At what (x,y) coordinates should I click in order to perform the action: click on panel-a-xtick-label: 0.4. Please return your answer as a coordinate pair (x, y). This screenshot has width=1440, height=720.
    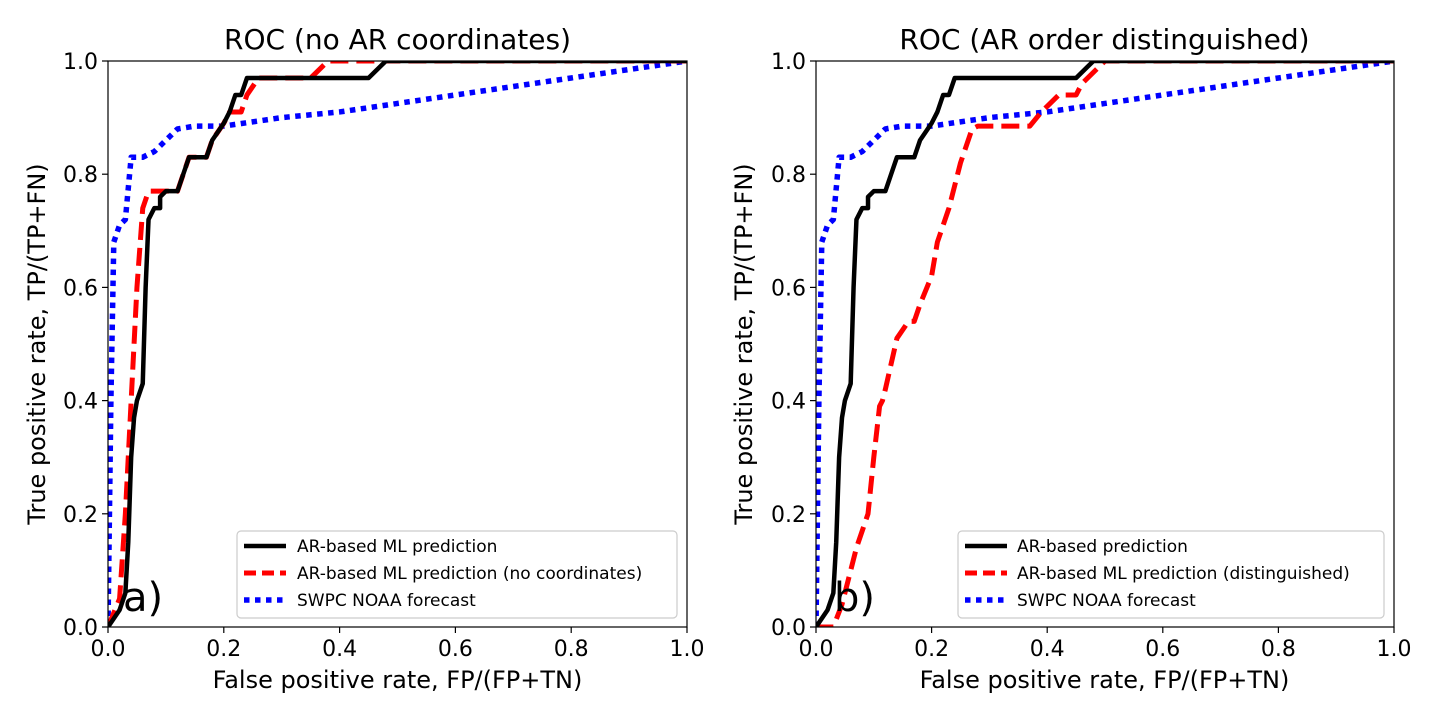
    Looking at the image, I should click on (339, 649).